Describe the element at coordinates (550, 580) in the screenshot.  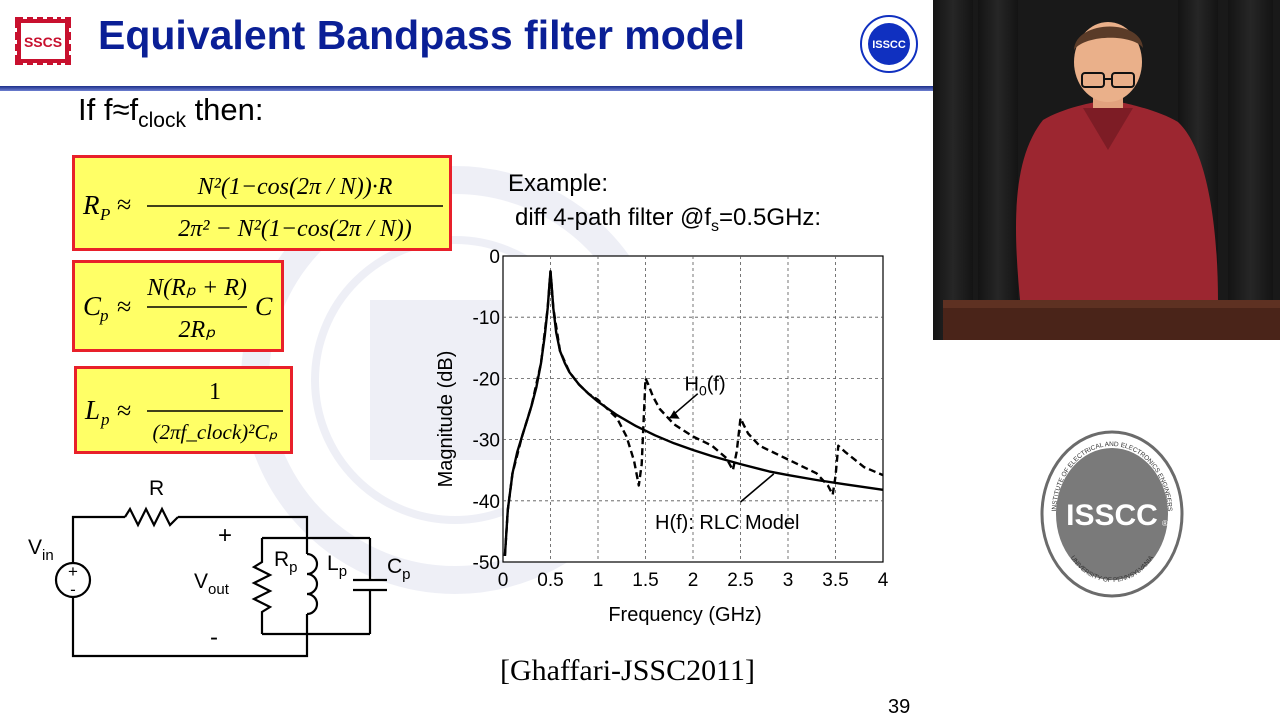
I see `x-tick-label: 0.5` at that location.